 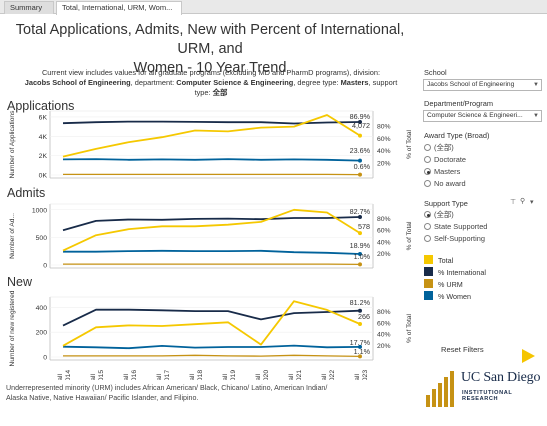 What do you see at coordinates (362, 256) in the screenshot?
I see `series-end-label: 1.0%` at bounding box center [362, 256].